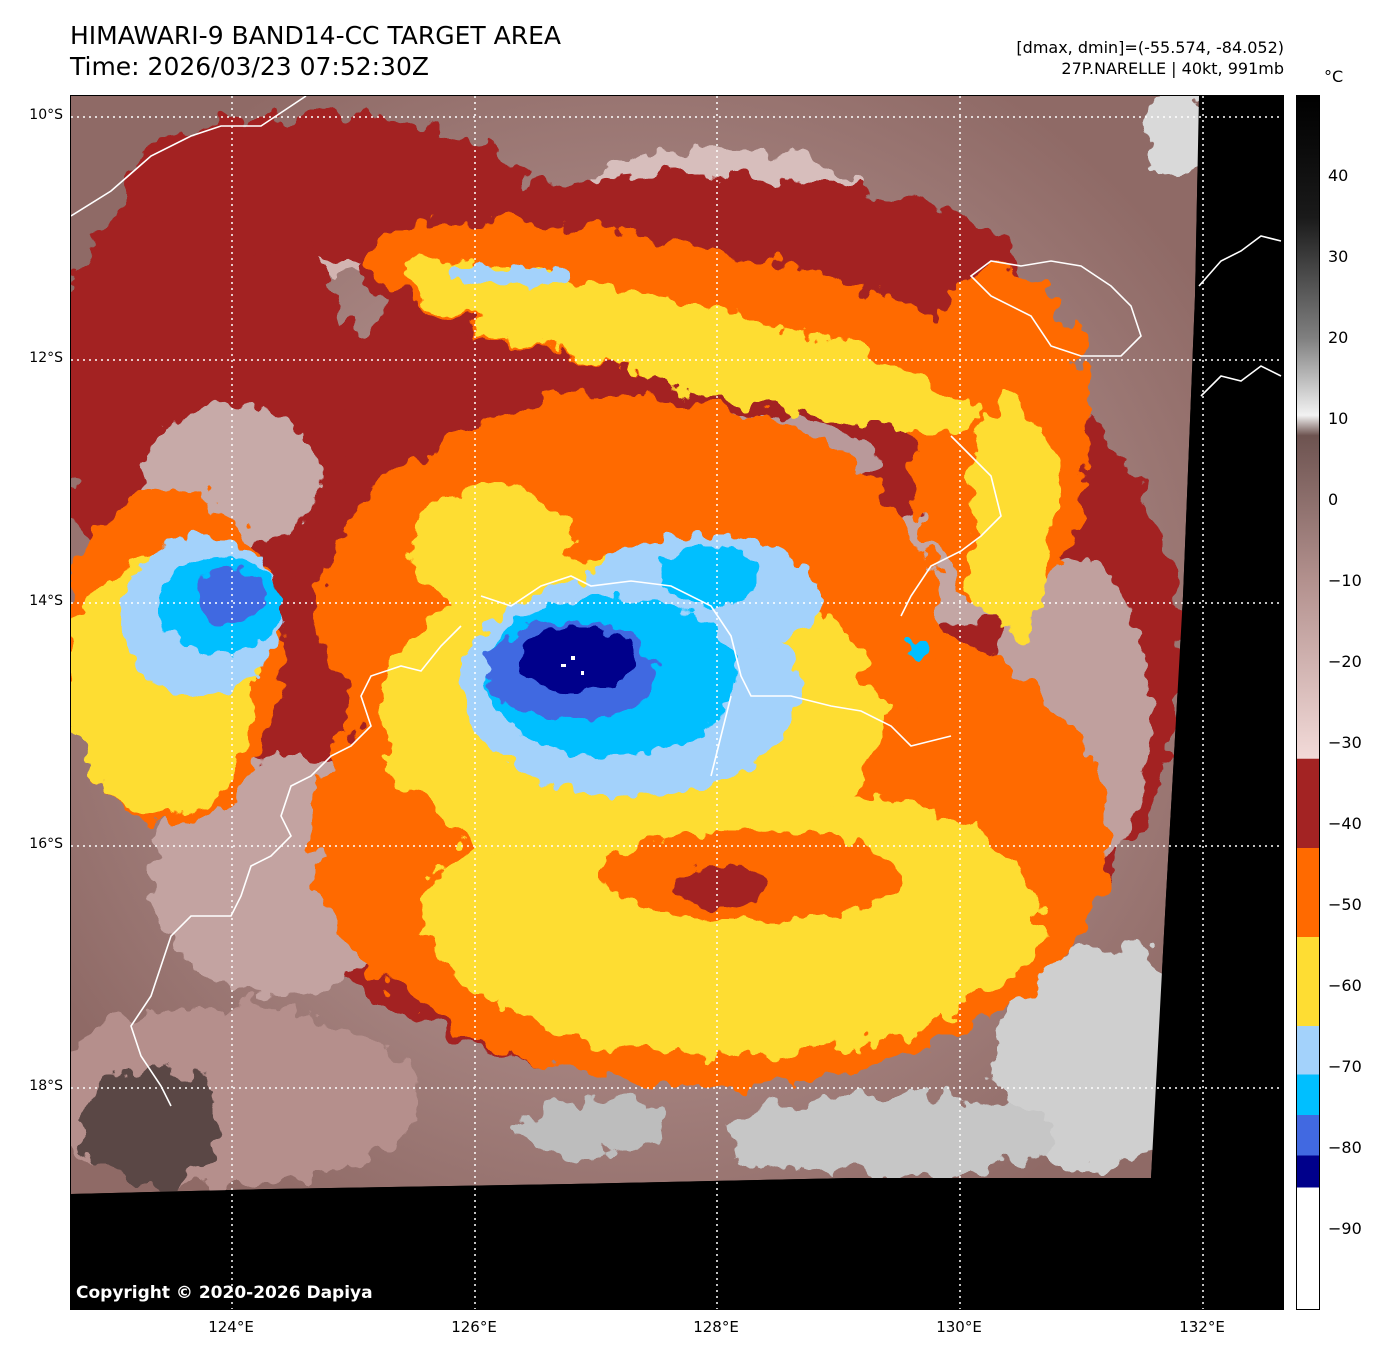  What do you see at coordinates (46, 1086) in the screenshot?
I see `lat-label-18s: 18°S` at bounding box center [46, 1086].